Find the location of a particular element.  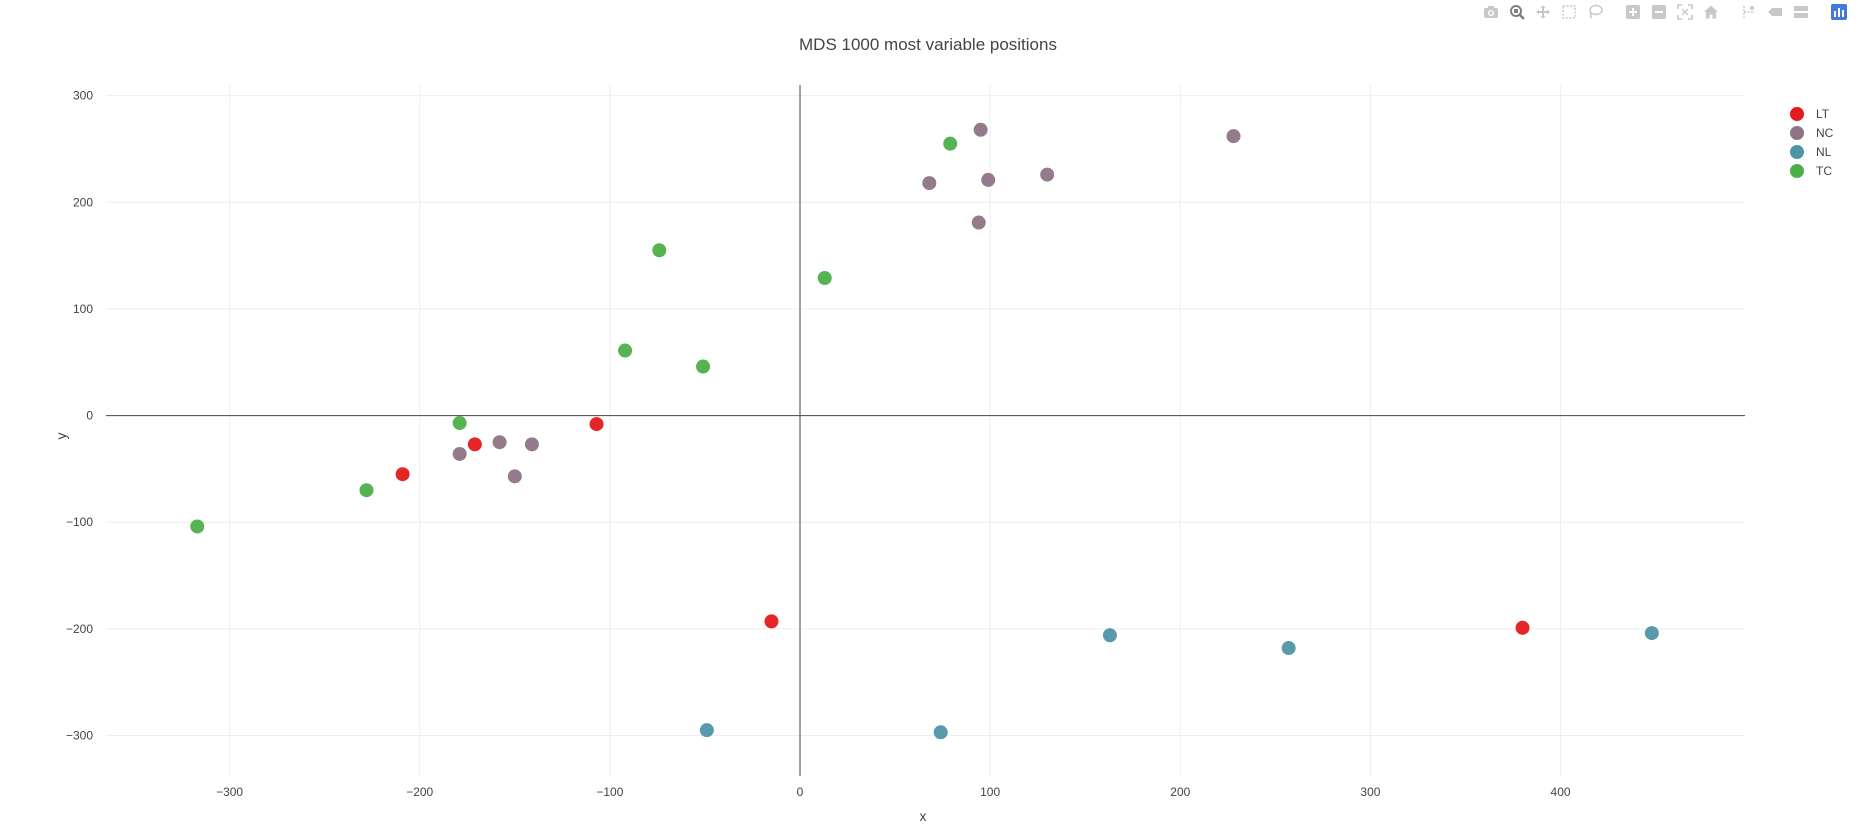

zoom-out-button is located at coordinates (1659, 12).